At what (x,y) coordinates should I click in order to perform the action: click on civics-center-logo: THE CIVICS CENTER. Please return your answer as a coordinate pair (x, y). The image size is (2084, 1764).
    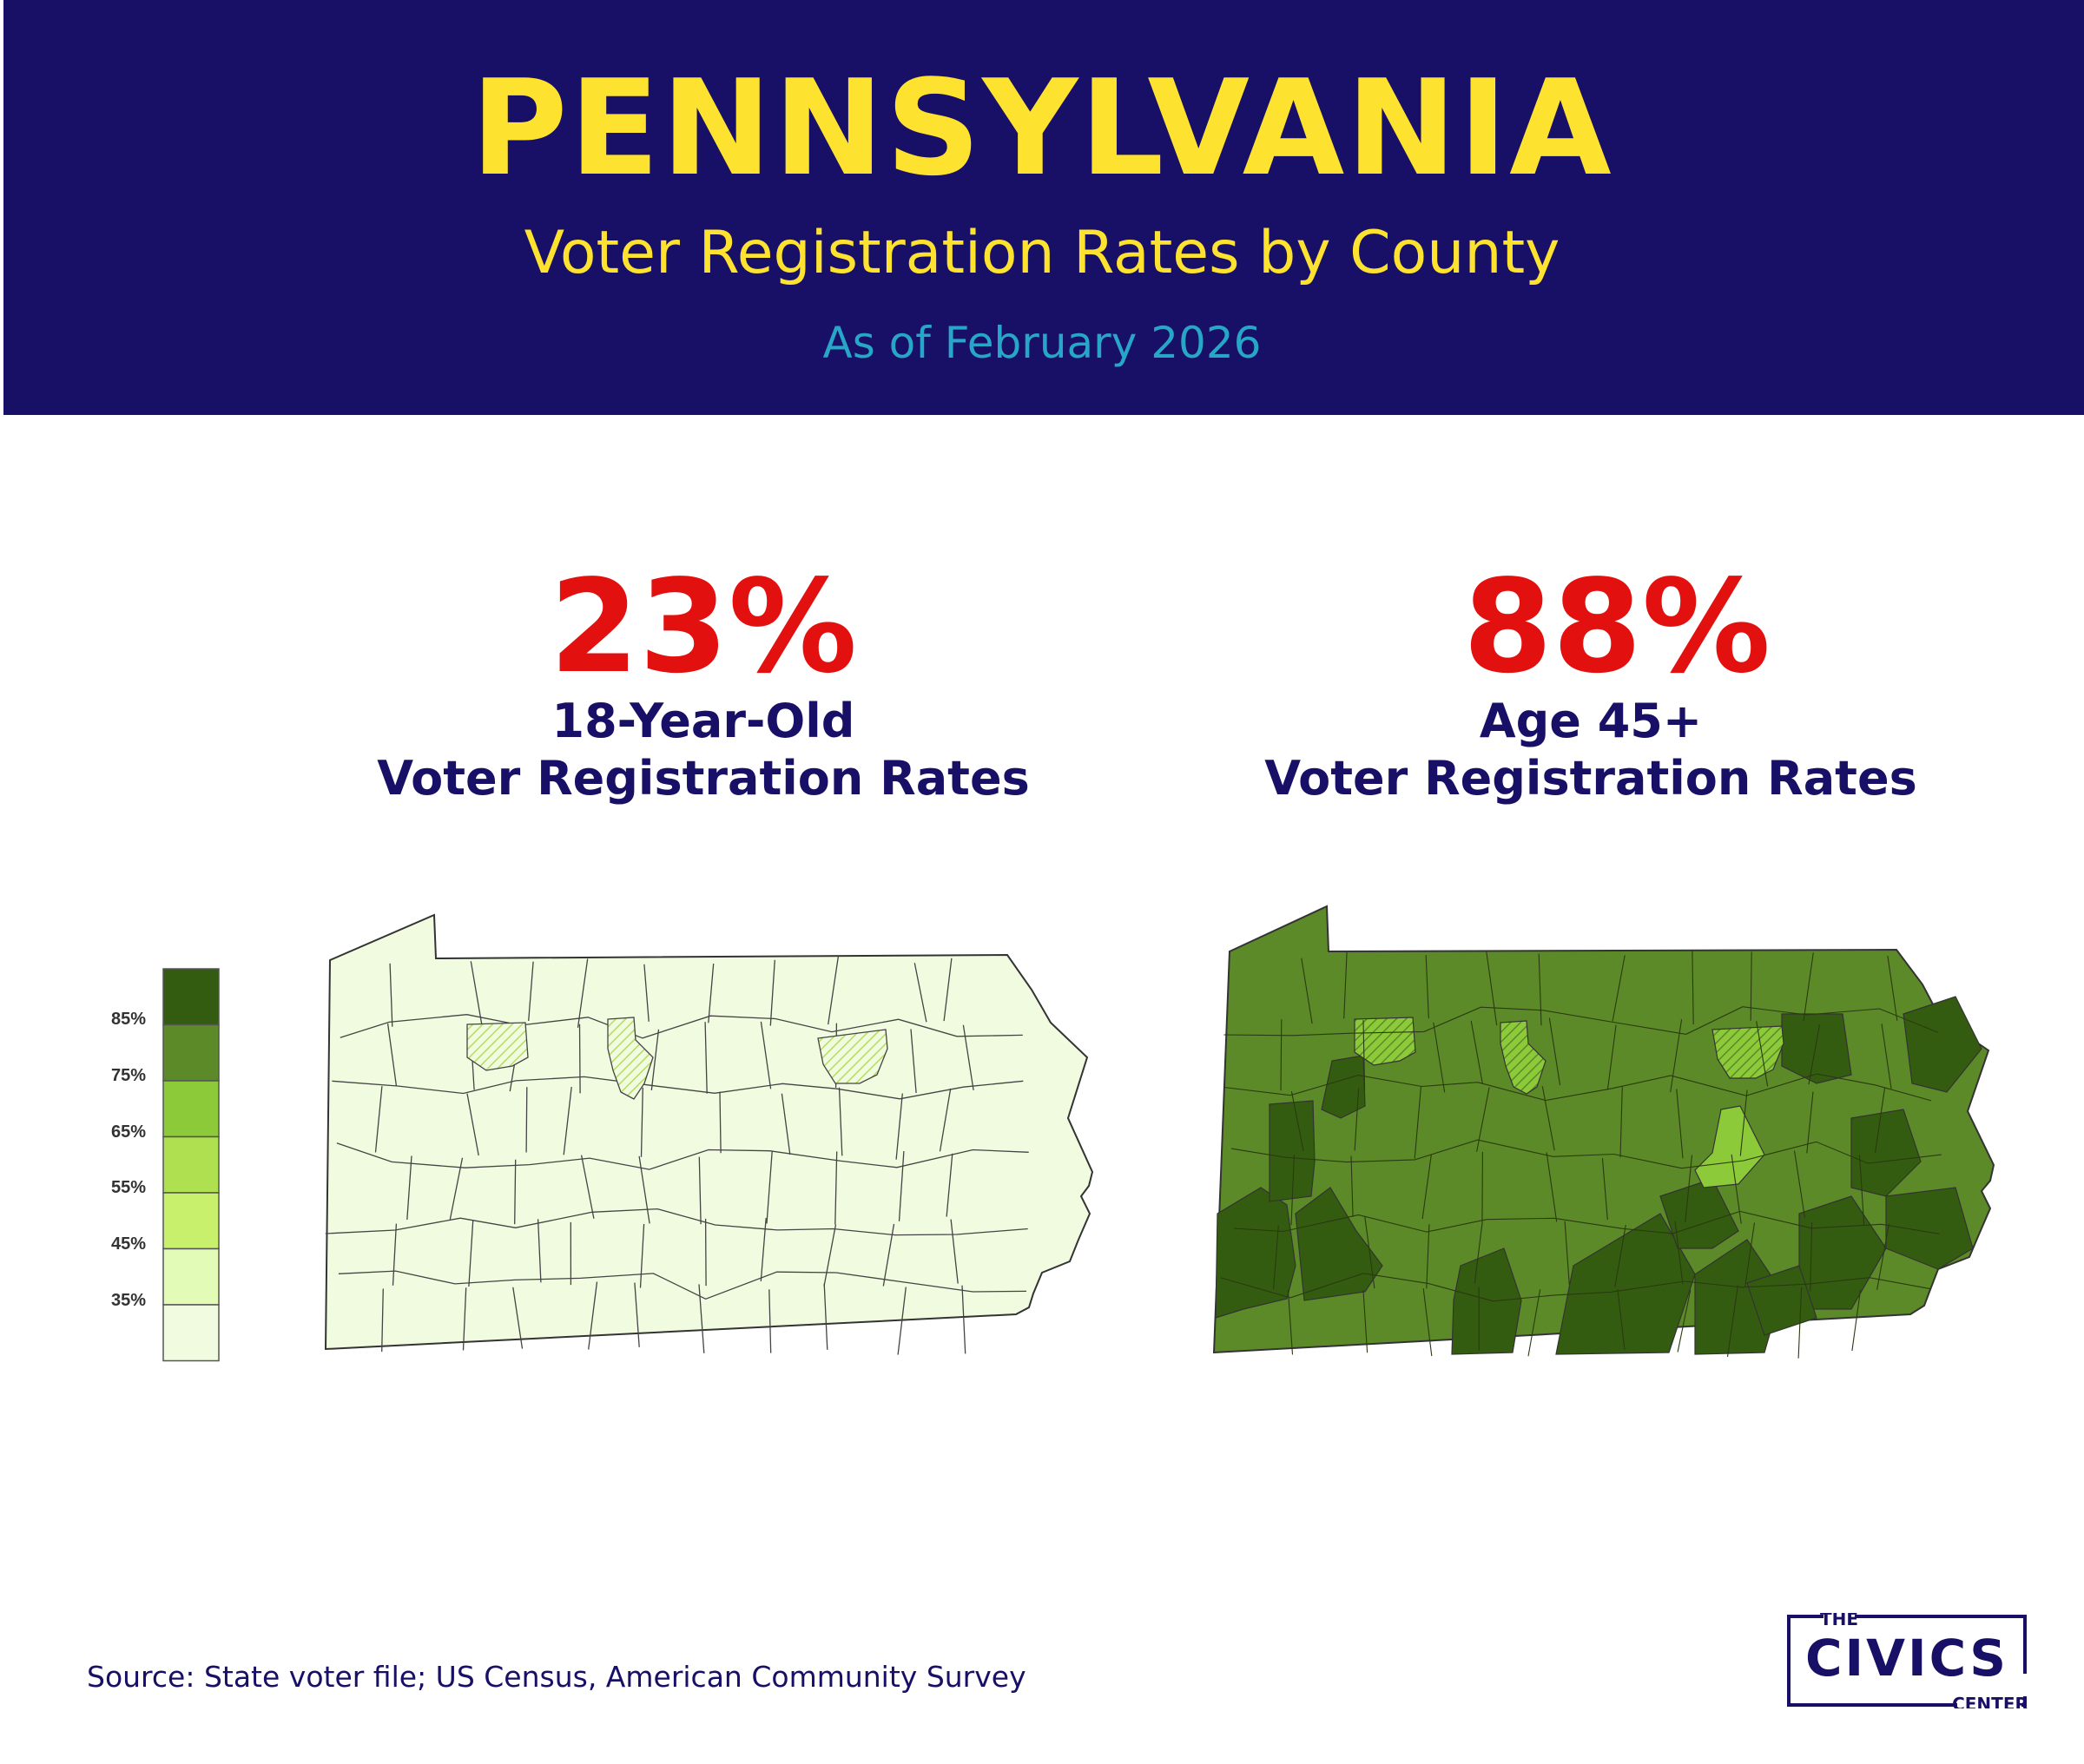
    Looking at the image, I should click on (1907, 1660).